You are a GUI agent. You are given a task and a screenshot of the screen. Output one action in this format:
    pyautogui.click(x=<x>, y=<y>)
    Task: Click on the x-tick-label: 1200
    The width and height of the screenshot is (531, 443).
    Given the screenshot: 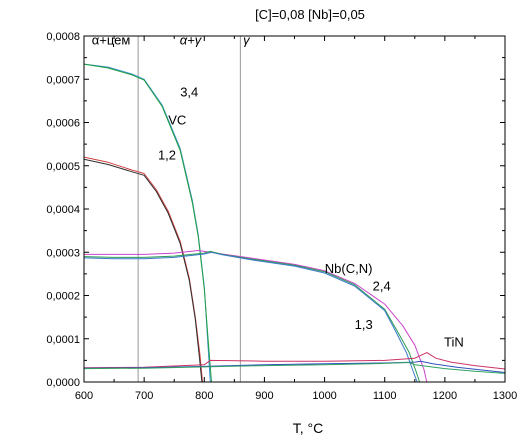 What is the action you would take?
    pyautogui.click(x=445, y=396)
    